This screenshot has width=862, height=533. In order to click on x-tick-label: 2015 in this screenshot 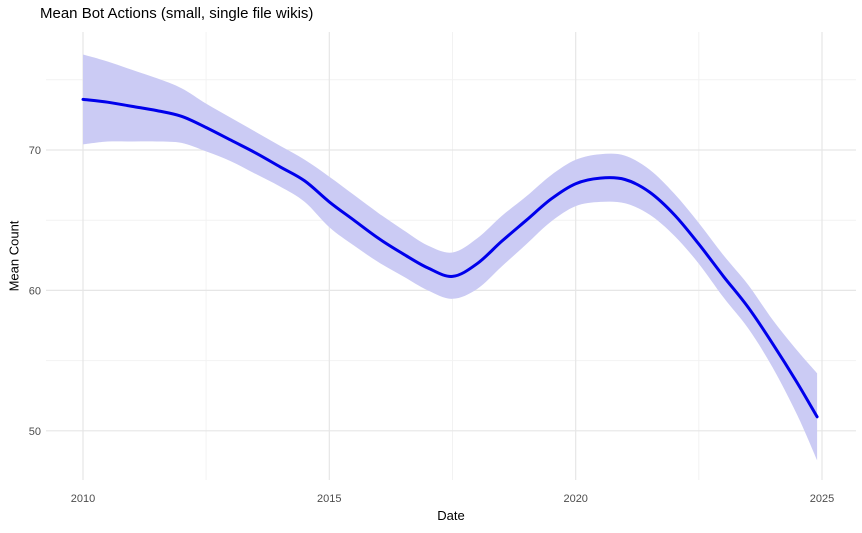, I will do `click(329, 499)`.